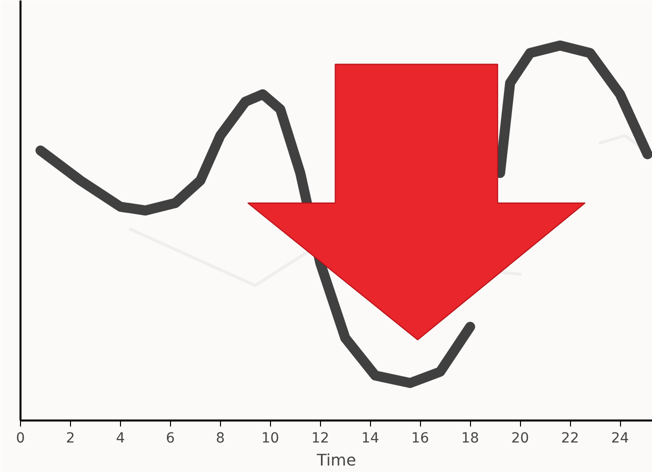 Image resolution: width=652 pixels, height=472 pixels. I want to click on x-tick-label: 18, so click(470, 438).